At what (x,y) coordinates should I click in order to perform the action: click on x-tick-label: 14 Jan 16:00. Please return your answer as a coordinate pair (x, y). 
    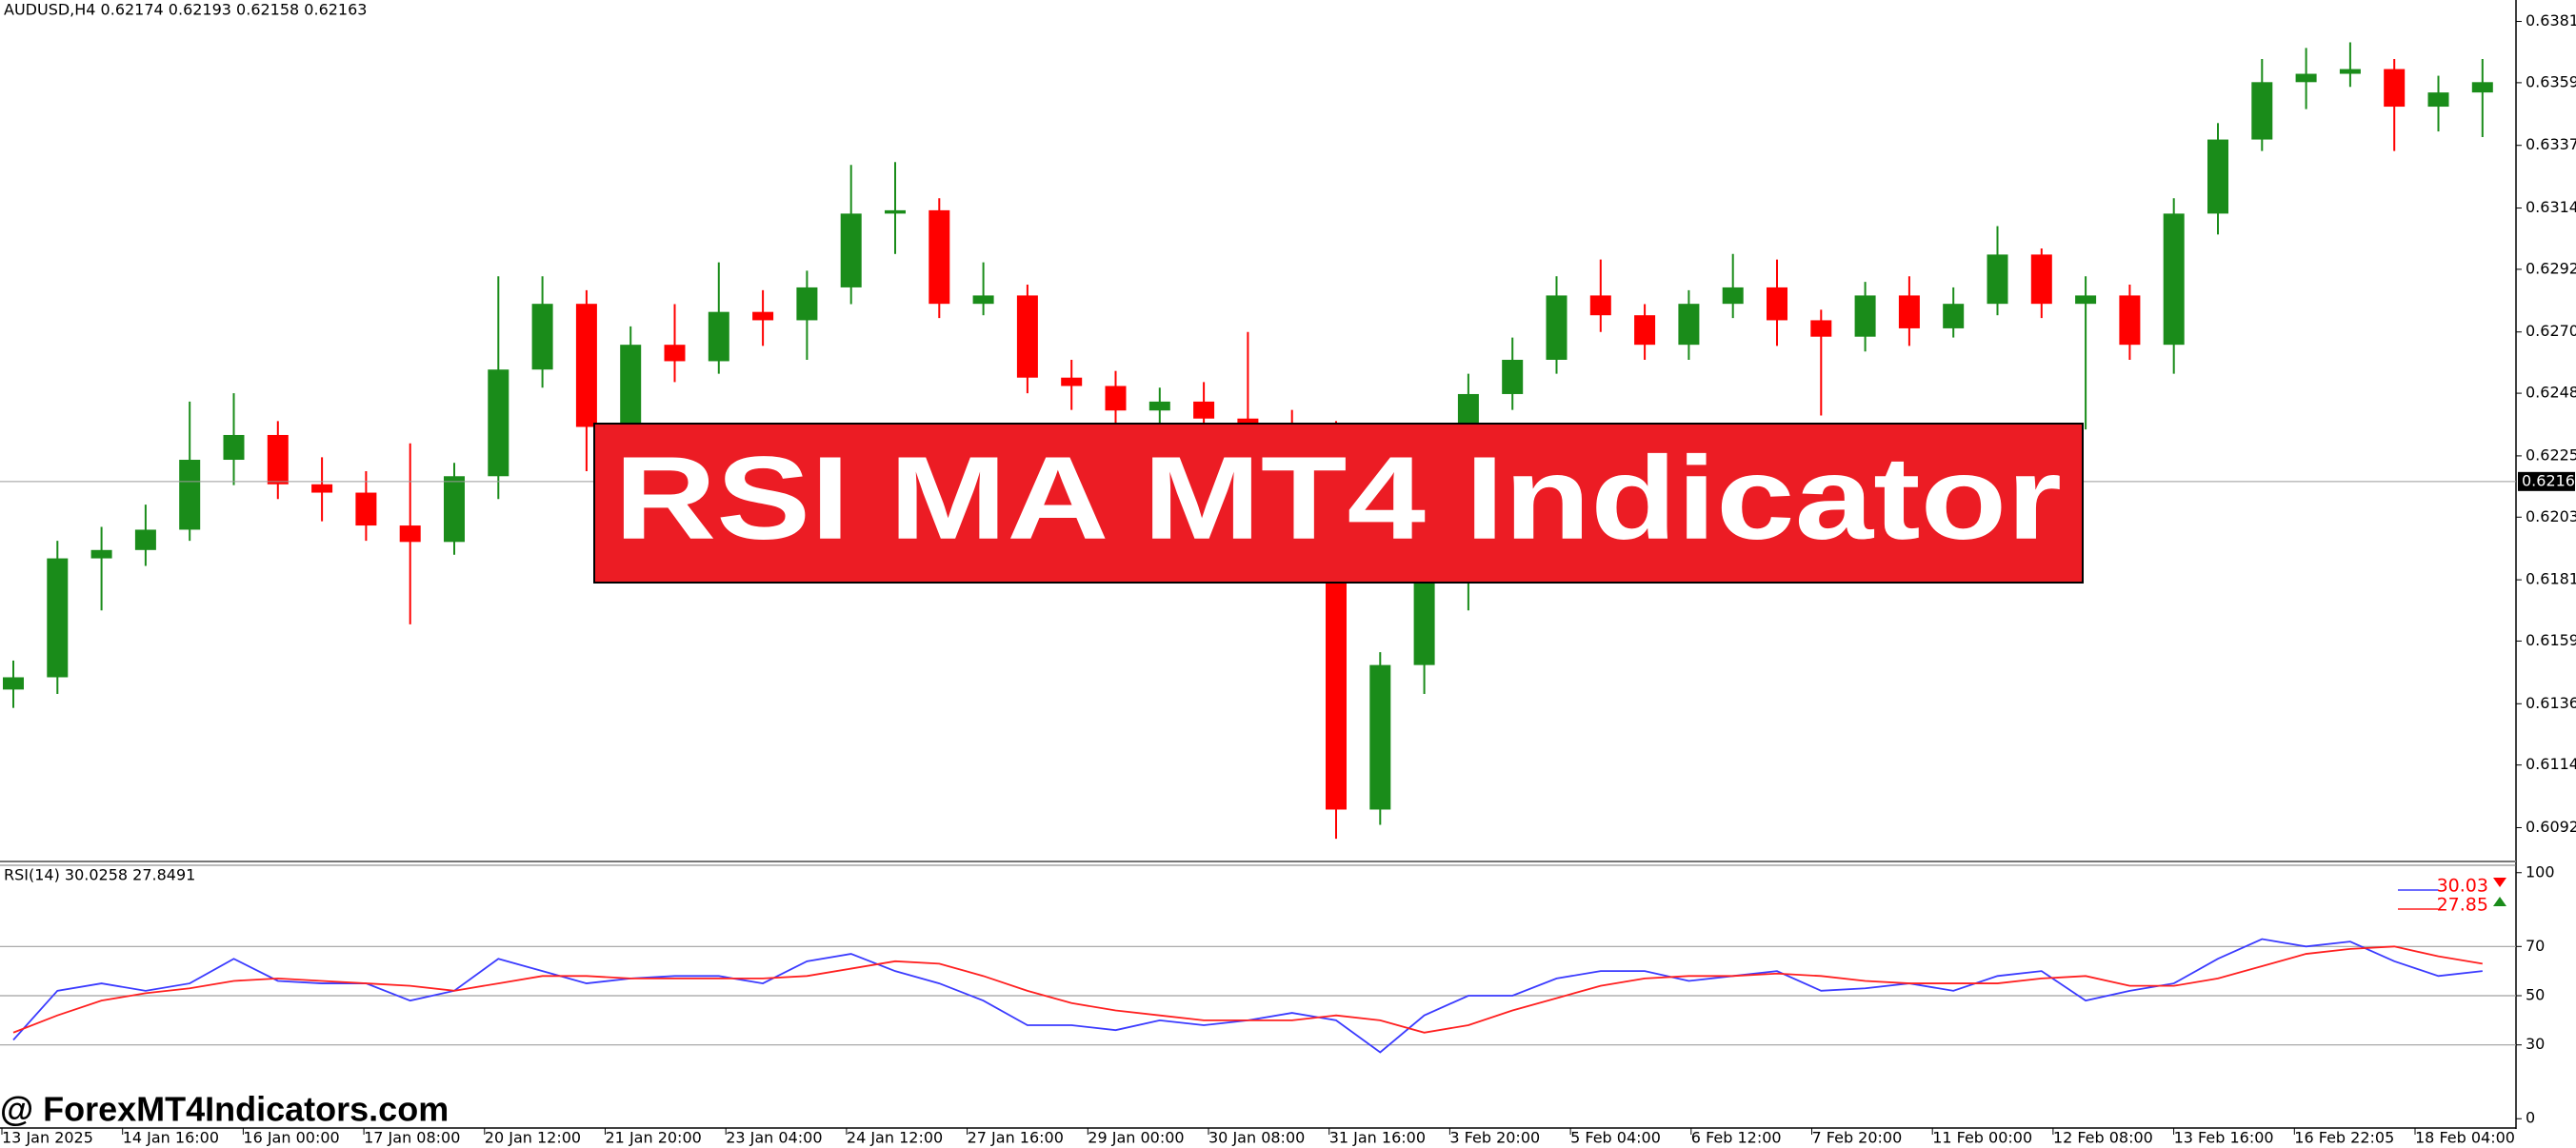
    Looking at the image, I should click on (171, 1138).